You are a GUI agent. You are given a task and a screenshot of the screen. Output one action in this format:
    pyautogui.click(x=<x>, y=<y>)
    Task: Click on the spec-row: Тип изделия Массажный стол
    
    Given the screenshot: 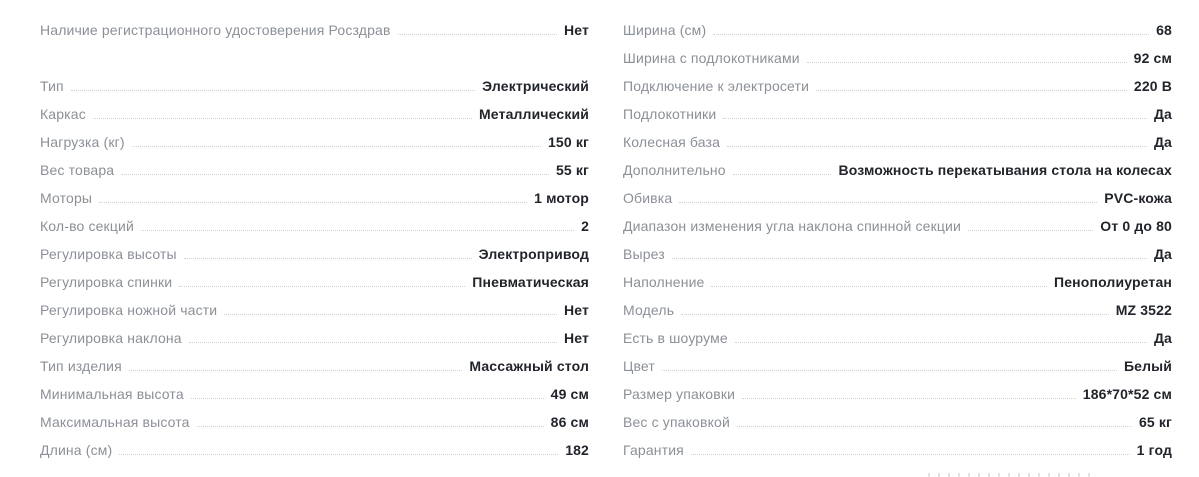 What is the action you would take?
    pyautogui.click(x=314, y=366)
    